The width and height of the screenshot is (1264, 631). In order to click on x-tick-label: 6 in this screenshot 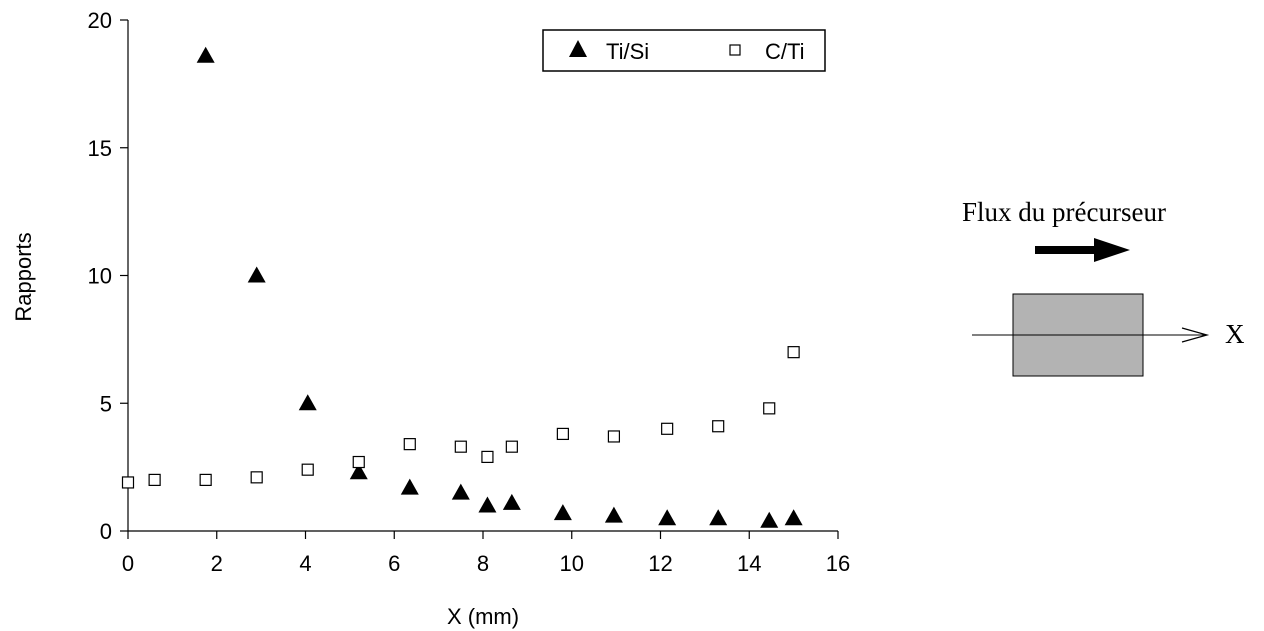, I will do `click(394, 563)`.